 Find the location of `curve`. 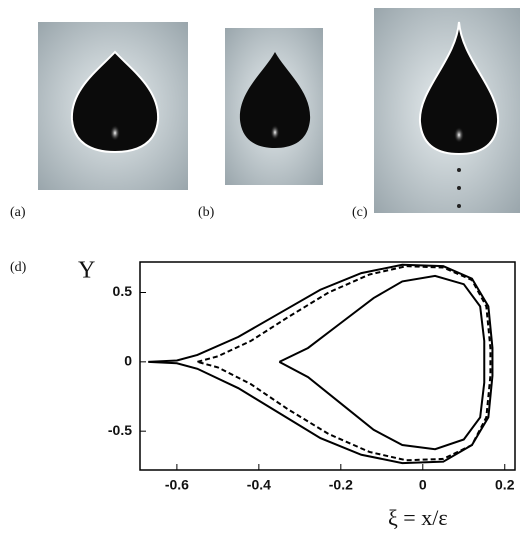

curve is located at coordinates (382, 362).